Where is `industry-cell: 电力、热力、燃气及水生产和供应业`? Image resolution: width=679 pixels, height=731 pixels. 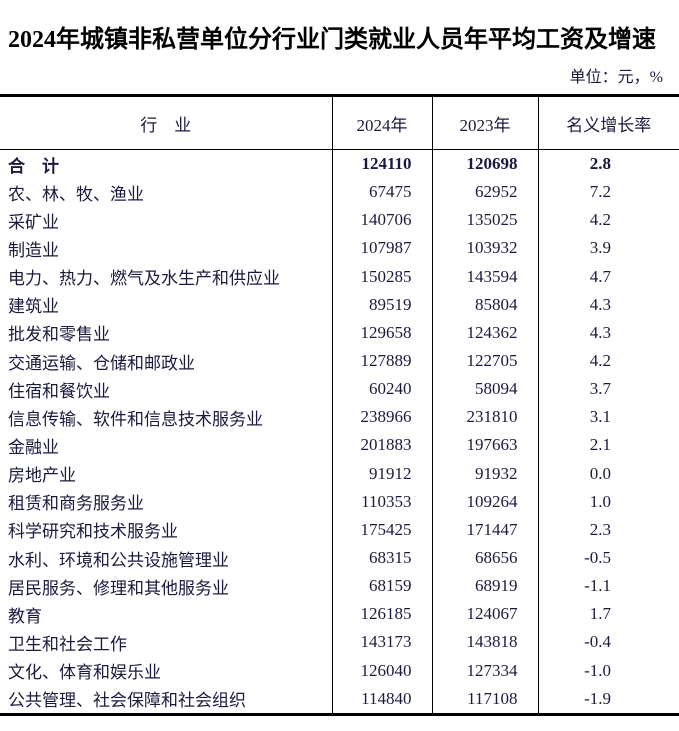 industry-cell: 电力、热力、燃气及水生产和供应业 is located at coordinates (166, 276).